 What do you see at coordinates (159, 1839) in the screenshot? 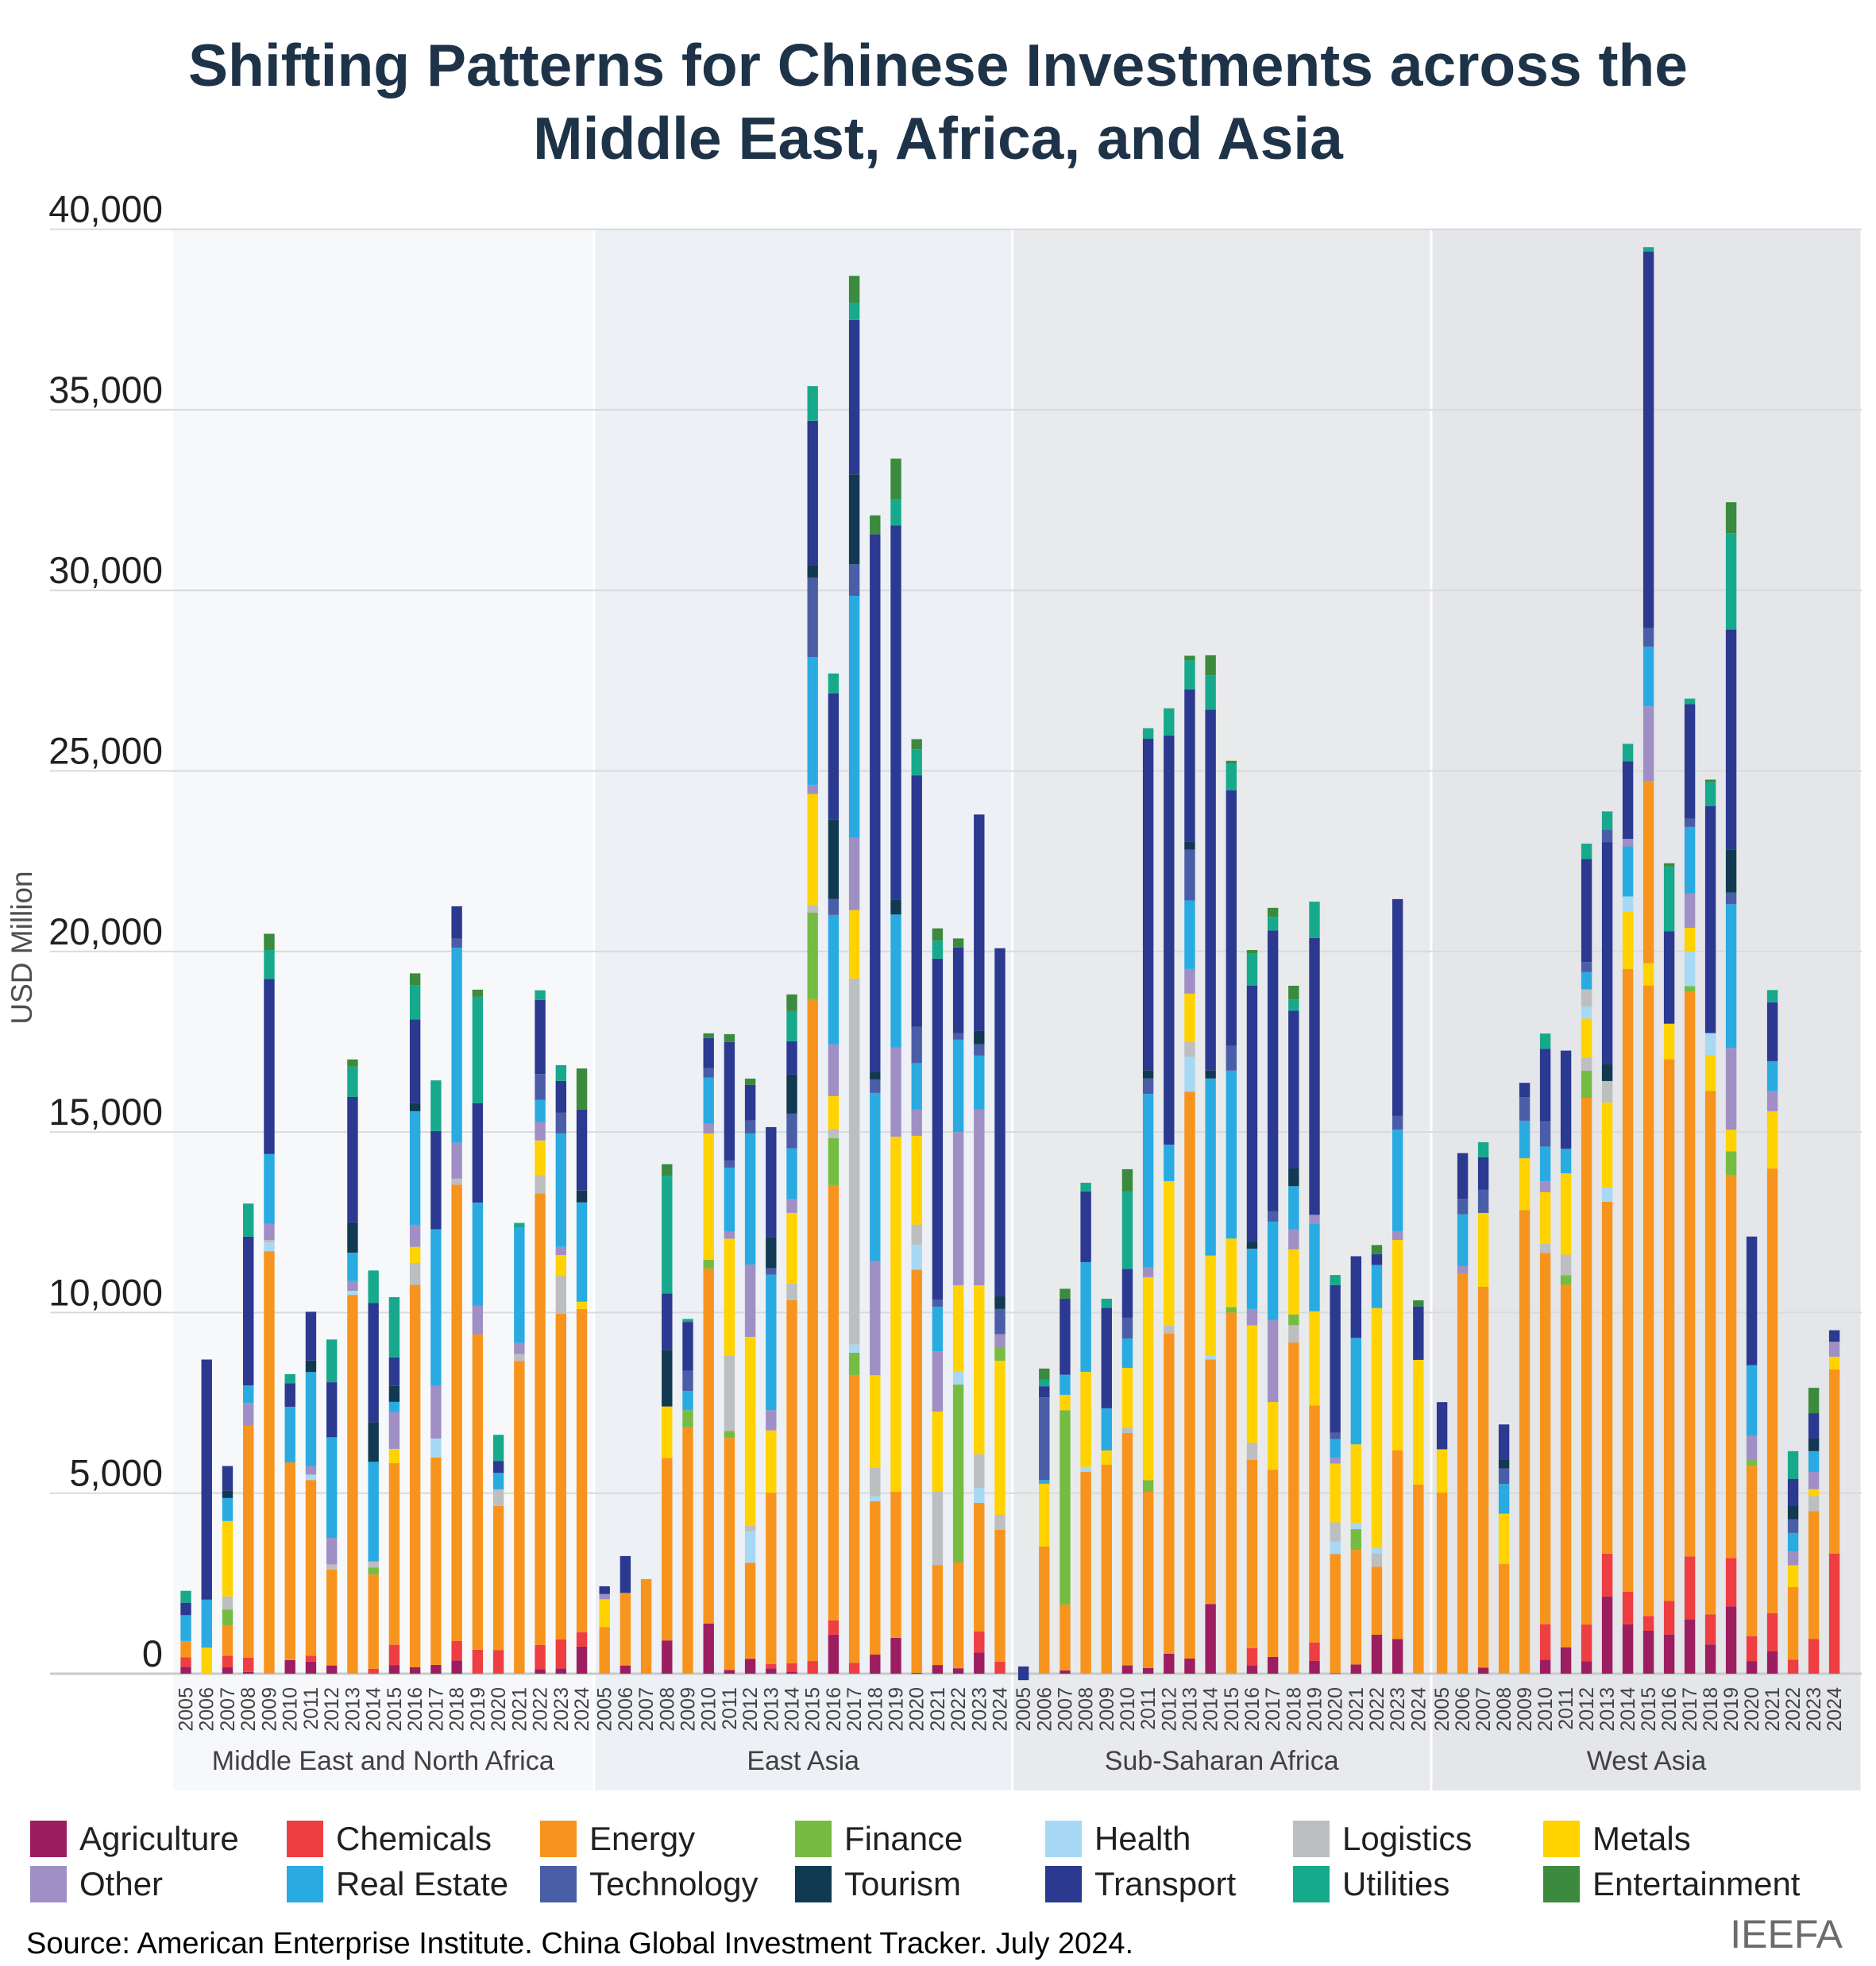
I see `svg-text: Agriculture` at bounding box center [159, 1839].